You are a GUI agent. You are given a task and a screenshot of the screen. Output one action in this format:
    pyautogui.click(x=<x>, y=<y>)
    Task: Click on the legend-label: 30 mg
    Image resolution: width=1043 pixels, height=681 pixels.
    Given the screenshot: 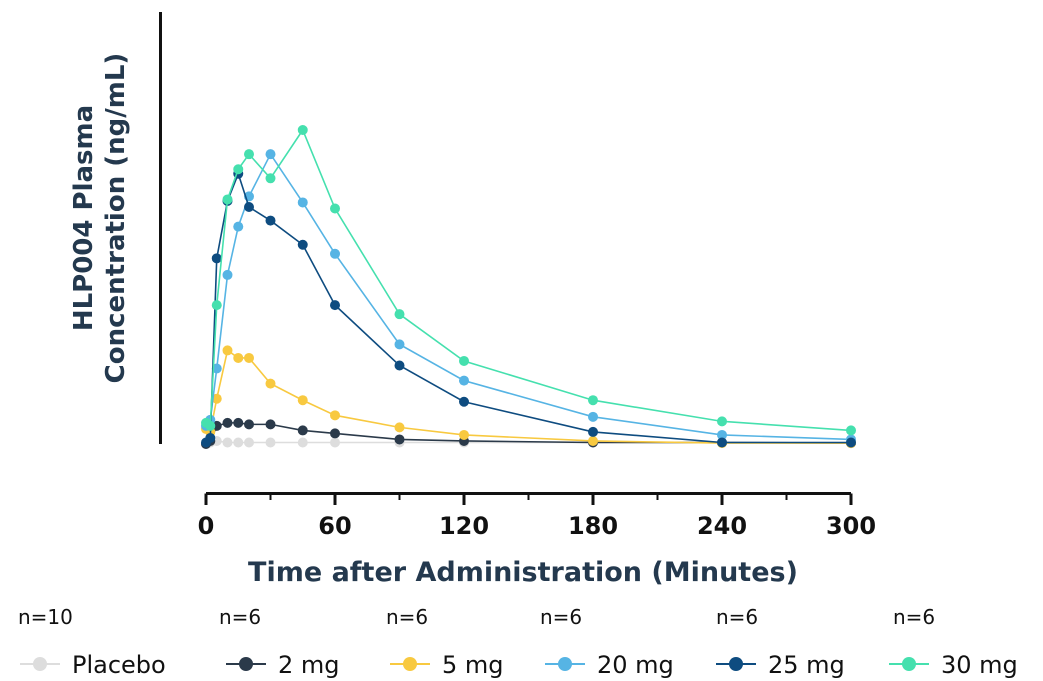 What is the action you would take?
    pyautogui.click(x=979, y=665)
    